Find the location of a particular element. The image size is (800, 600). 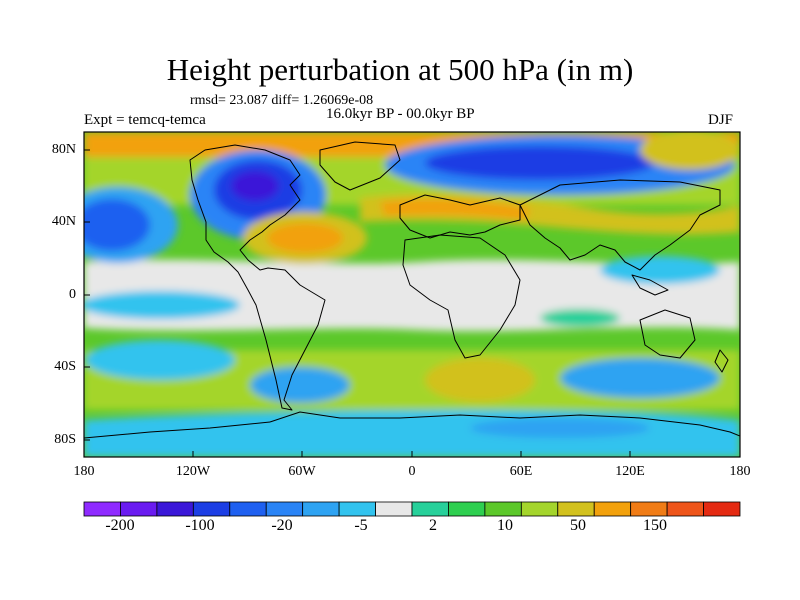

antarctic-negative-core is located at coordinates (560, 428).